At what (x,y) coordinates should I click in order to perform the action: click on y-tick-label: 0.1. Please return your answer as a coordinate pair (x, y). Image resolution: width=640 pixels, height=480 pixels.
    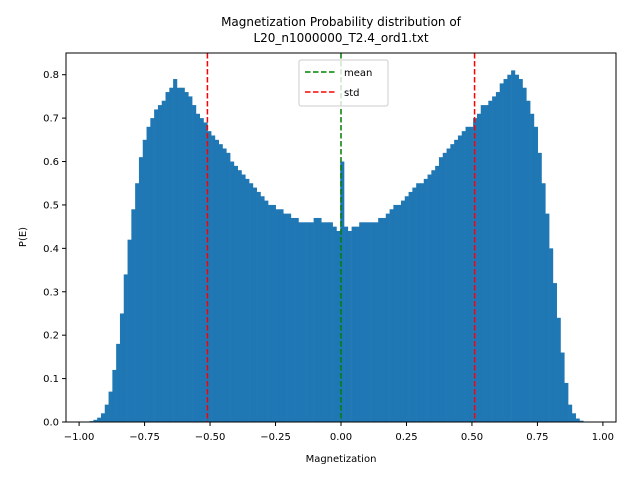
    Looking at the image, I should click on (51, 379).